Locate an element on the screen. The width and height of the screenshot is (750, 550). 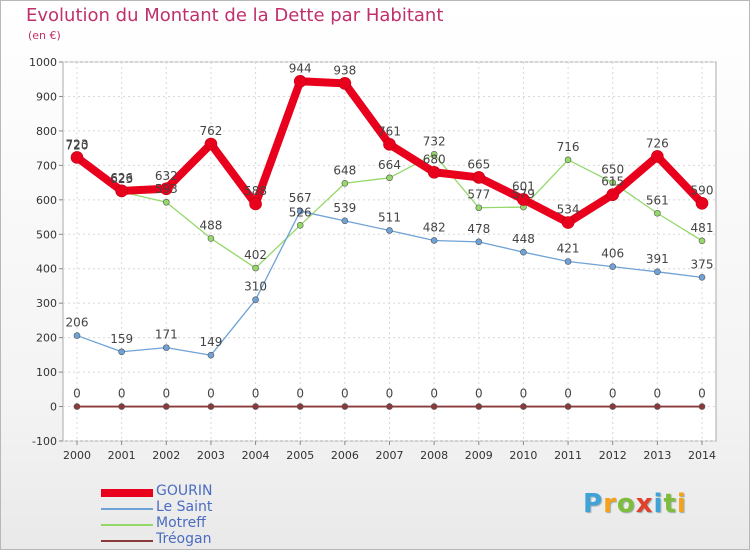
data-label: 171 is located at coordinates (166, 335).